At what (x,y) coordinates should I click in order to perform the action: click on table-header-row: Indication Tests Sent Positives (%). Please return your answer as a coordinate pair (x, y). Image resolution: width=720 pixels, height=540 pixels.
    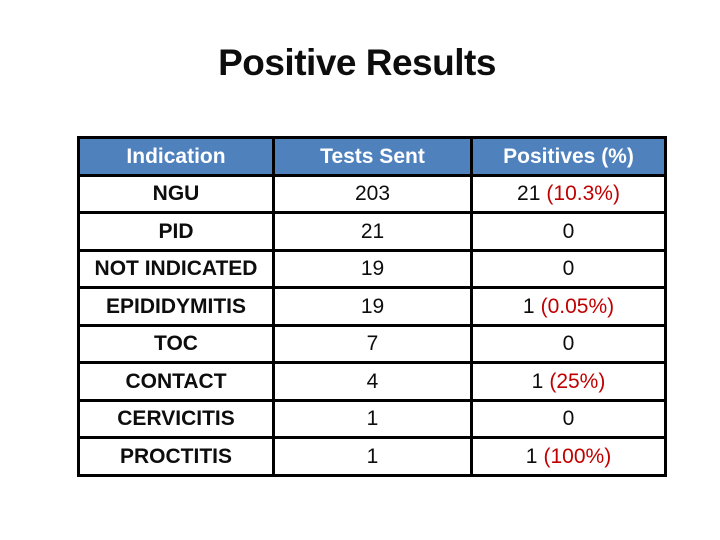
    Looking at the image, I should click on (372, 156).